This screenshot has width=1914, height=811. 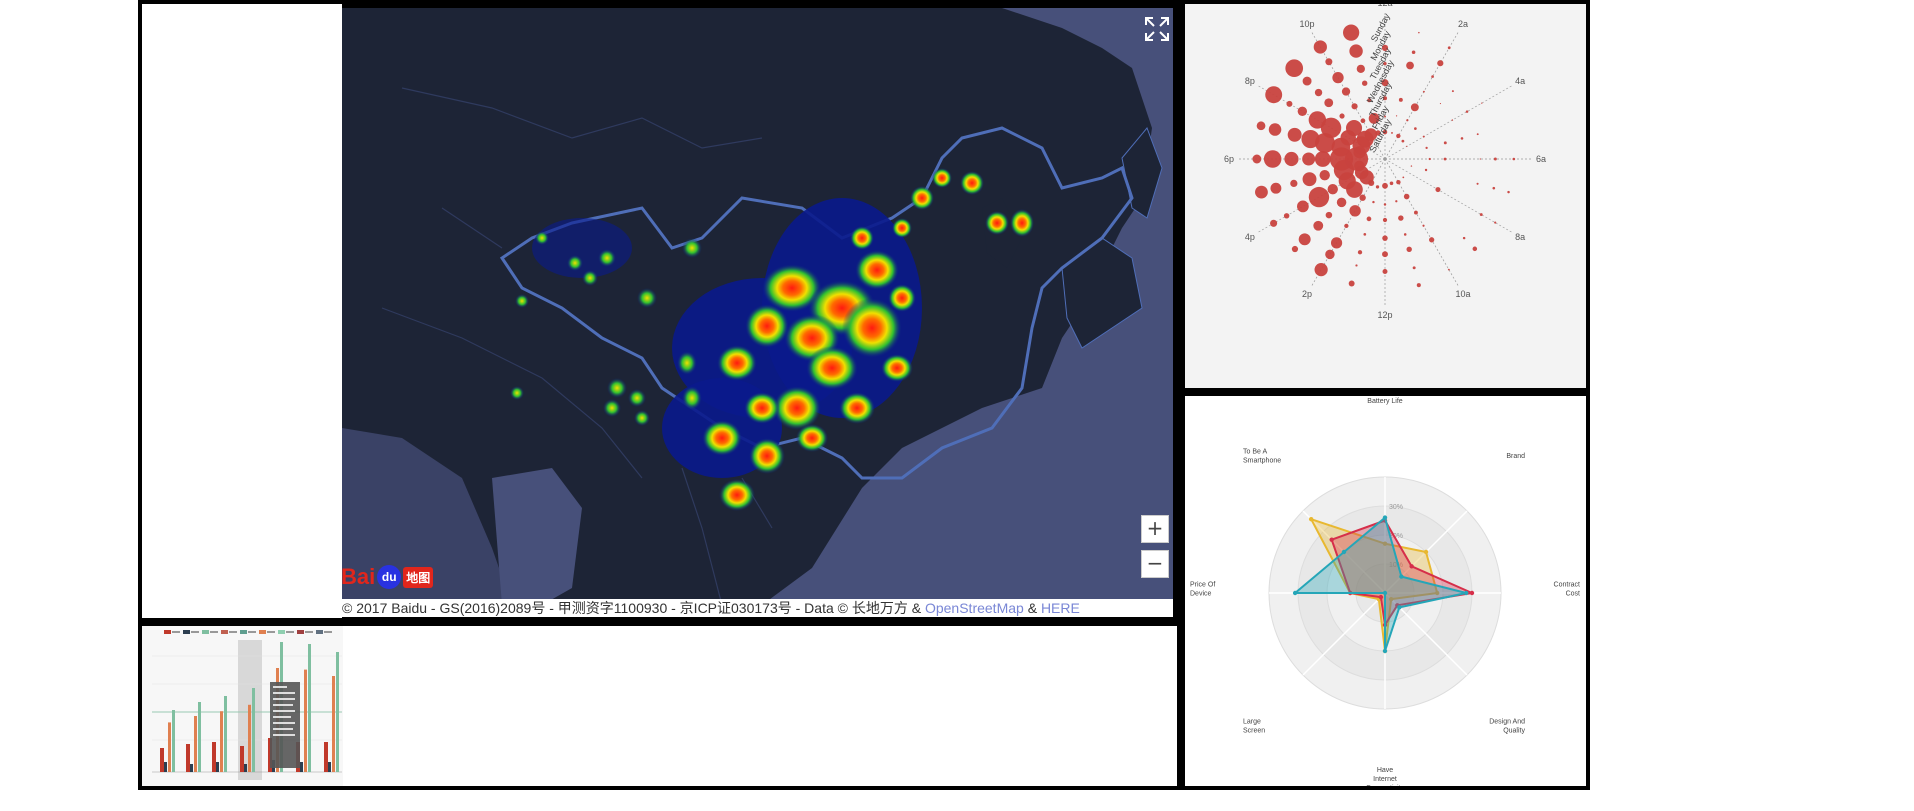 What do you see at coordinates (418, 577) in the screenshot?
I see `logo-cn: 地图` at bounding box center [418, 577].